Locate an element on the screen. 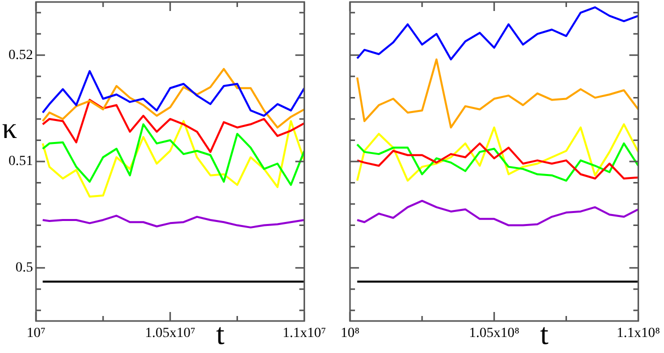  y-tick-label: 0.5 is located at coordinates (24, 268).